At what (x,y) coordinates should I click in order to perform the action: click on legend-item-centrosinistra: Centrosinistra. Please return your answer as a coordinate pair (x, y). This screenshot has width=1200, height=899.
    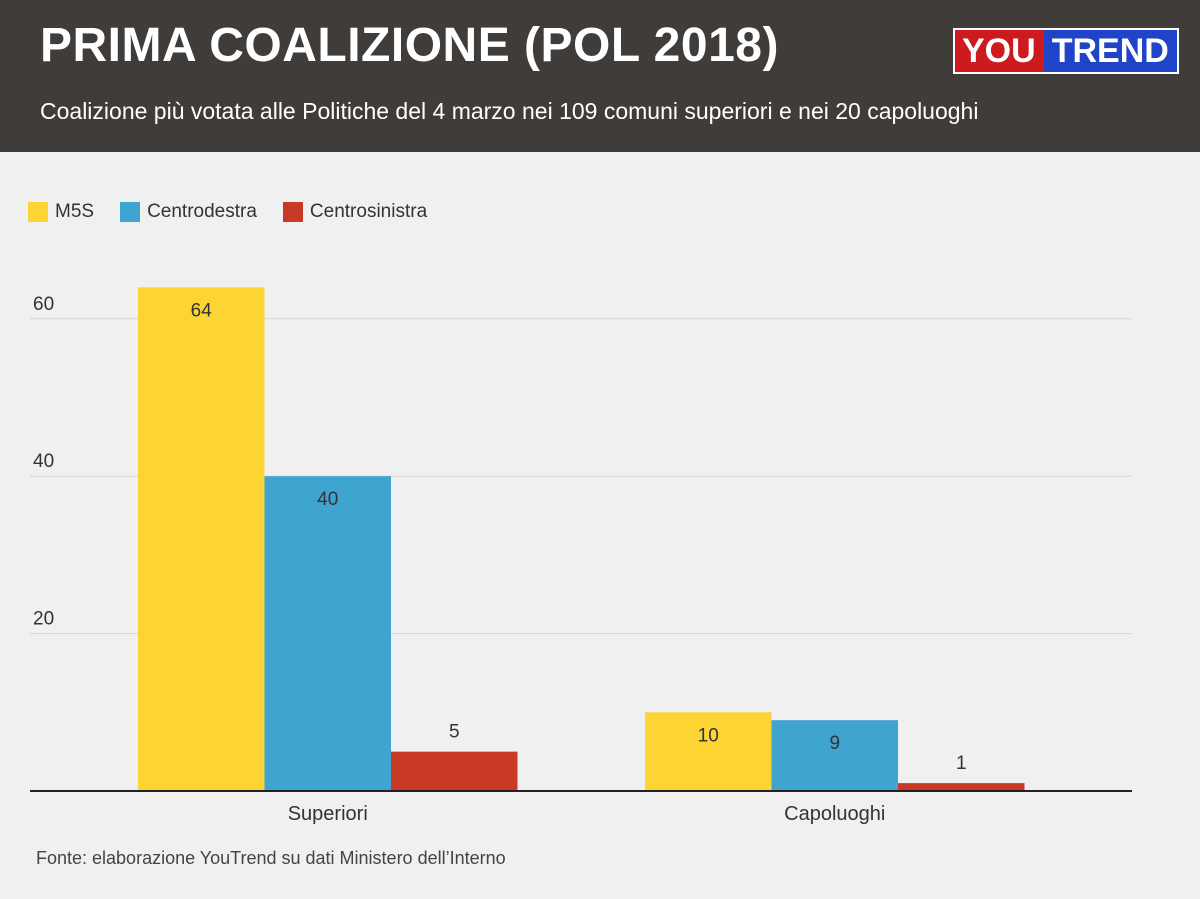
    Looking at the image, I should click on (355, 212).